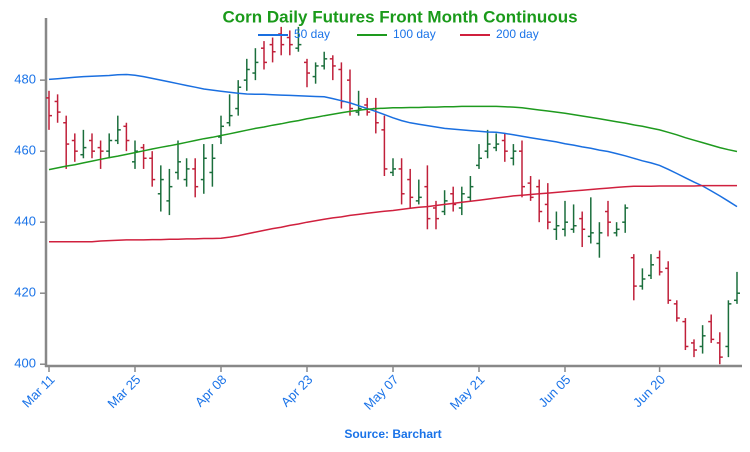 The width and height of the screenshot is (750, 452). Describe the element at coordinates (381, 392) in the screenshot. I see `x-tick-label: May 07` at that location.